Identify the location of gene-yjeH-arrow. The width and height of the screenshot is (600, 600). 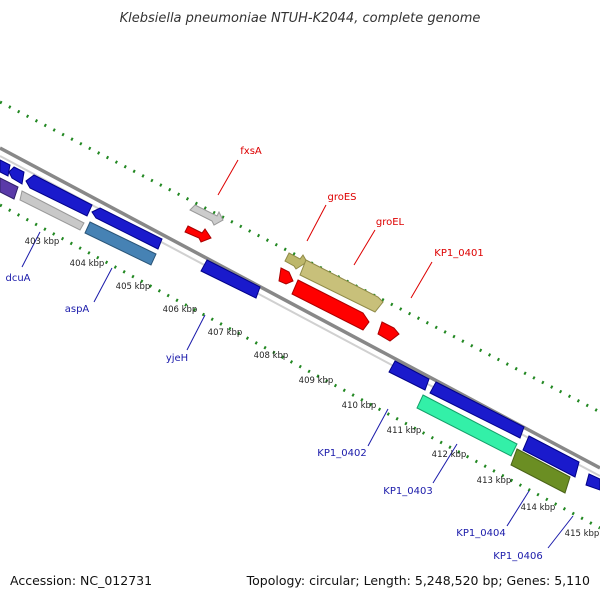
(230, 279).